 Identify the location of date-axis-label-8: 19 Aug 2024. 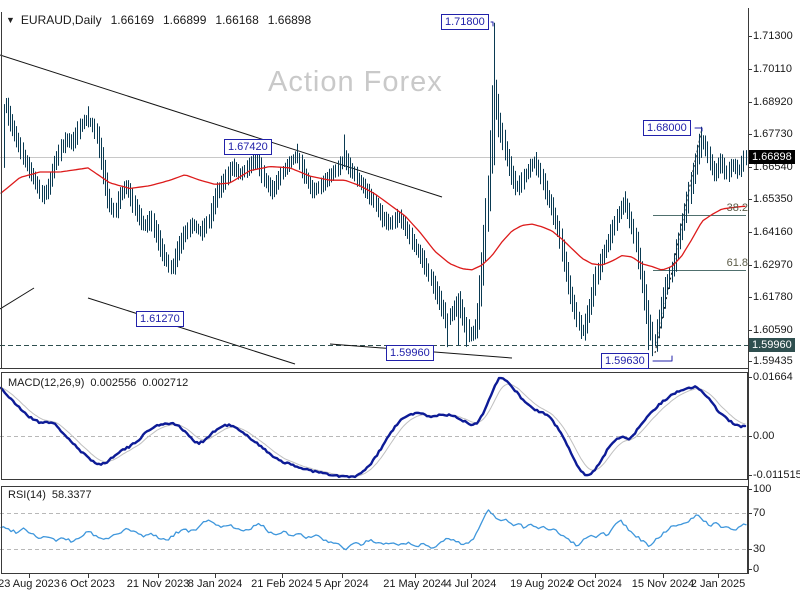
(541, 584).